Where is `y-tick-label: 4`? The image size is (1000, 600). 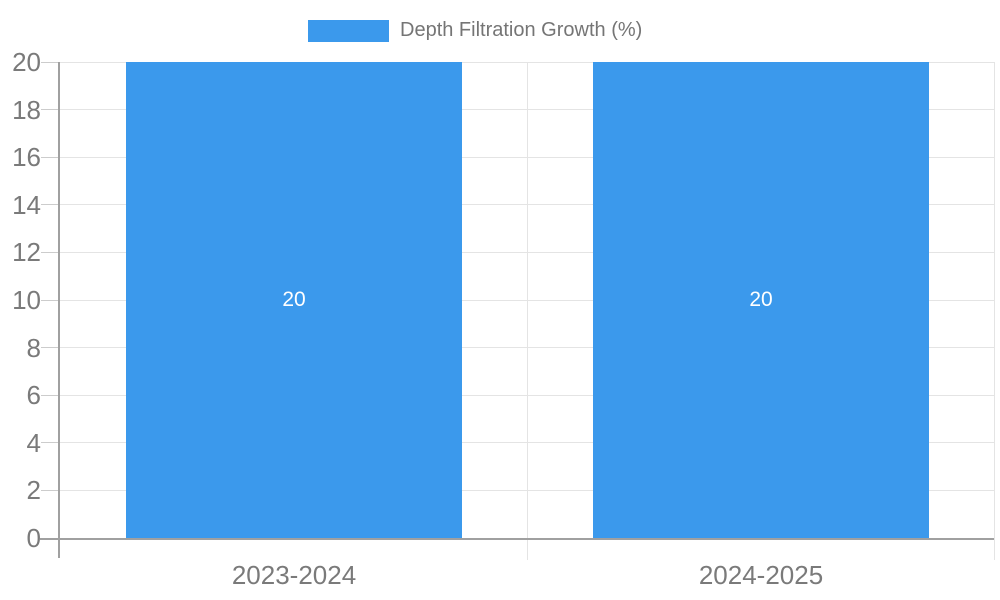 y-tick-label: 4 is located at coordinates (33, 442).